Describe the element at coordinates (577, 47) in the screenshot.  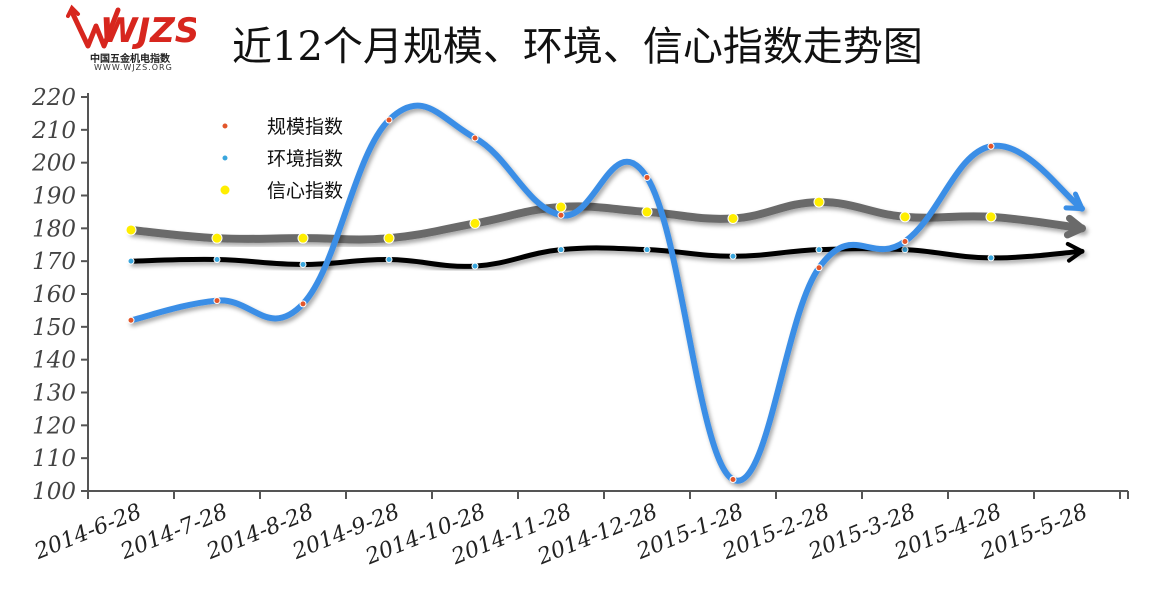
I see `page-title: 近12个月规模、环境、信心指数走势图` at that location.